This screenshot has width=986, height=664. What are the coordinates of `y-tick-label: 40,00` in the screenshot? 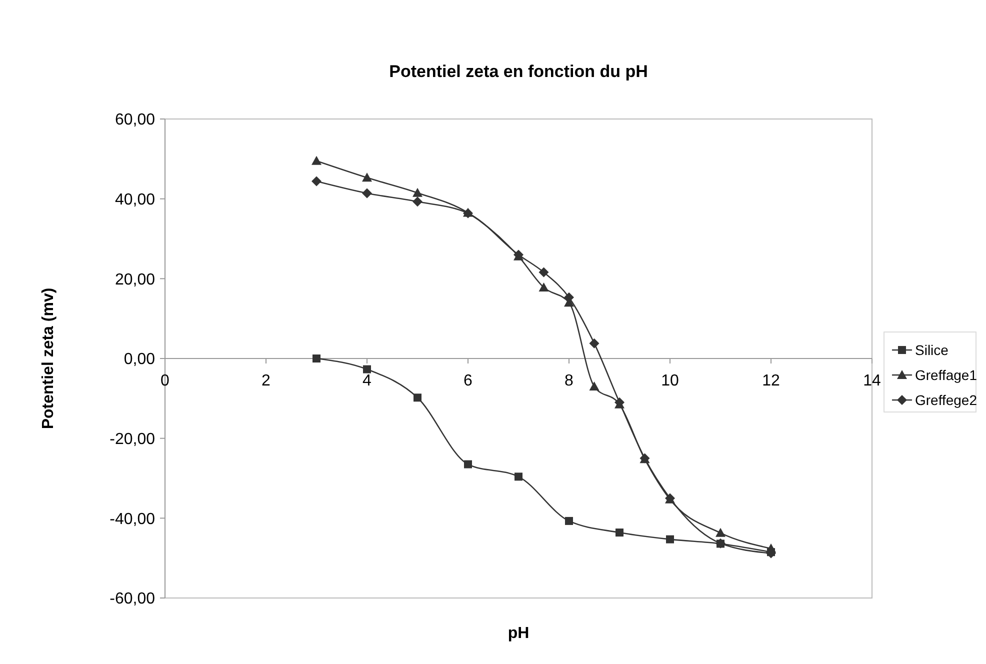 It's located at (135, 199).